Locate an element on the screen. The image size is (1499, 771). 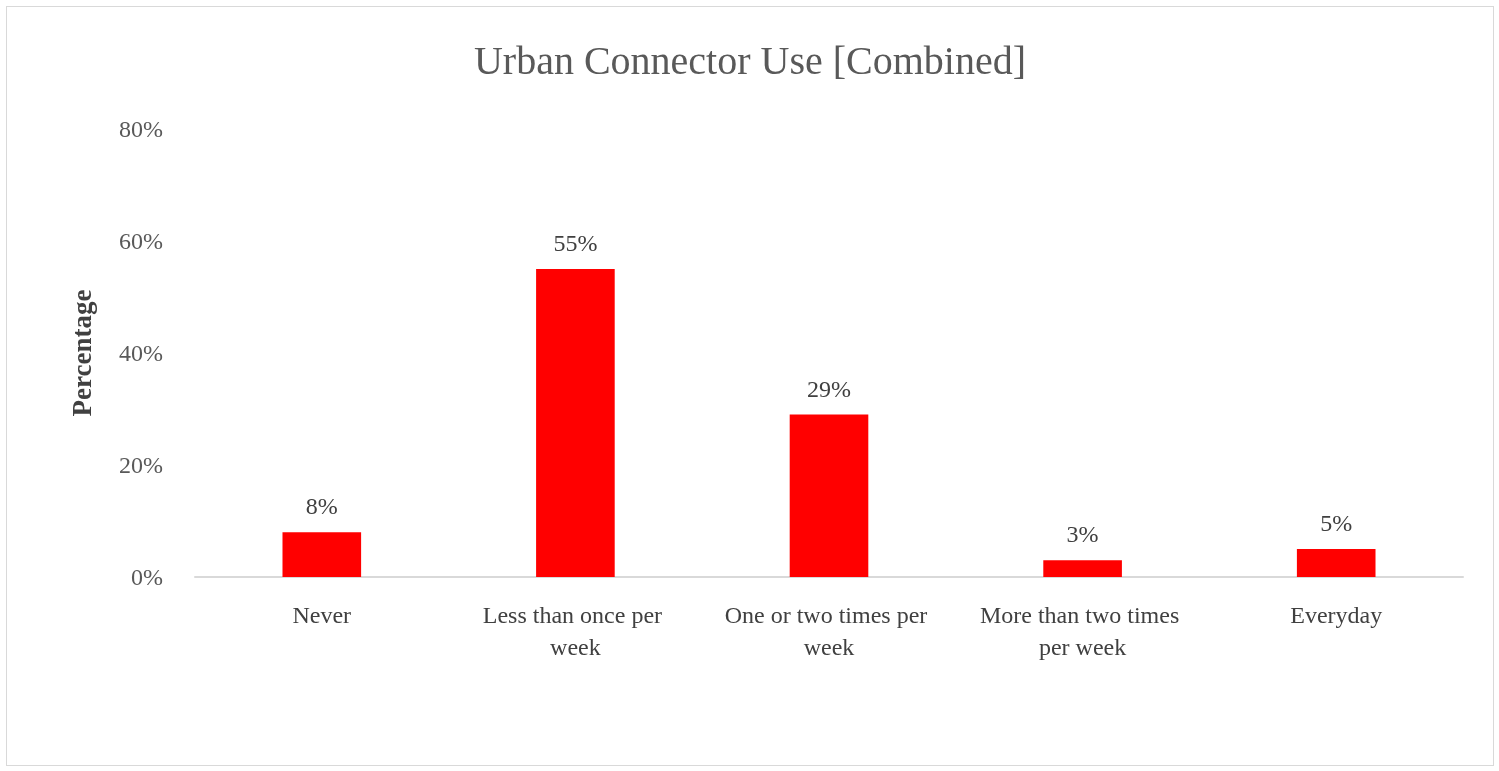
data-label: 55% is located at coordinates (575, 243).